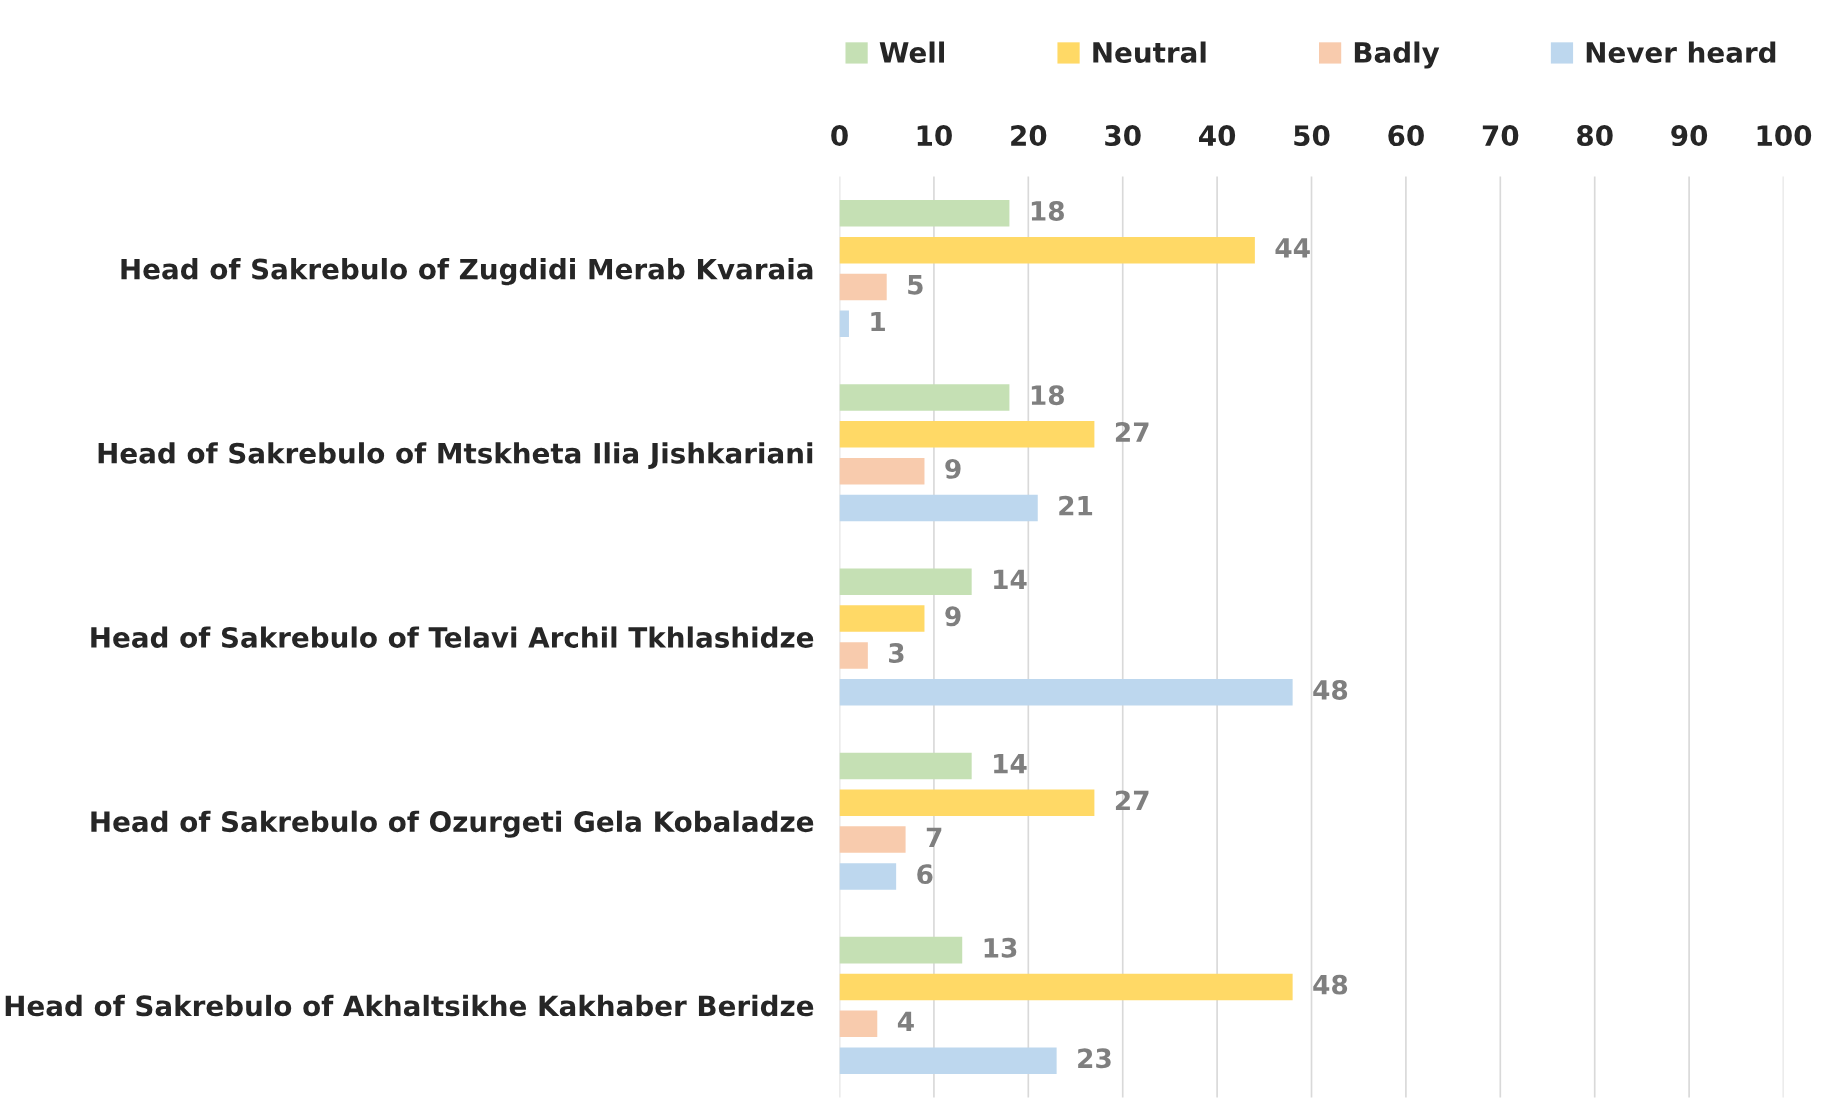 The image size is (1833, 1103). I want to click on x-tick-label: 50, so click(1312, 136).